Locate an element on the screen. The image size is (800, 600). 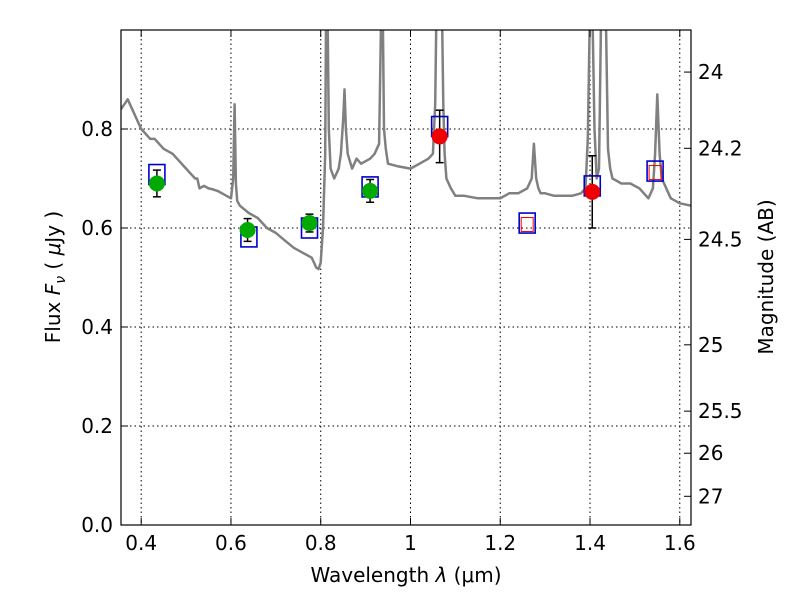
y-tick-label: 0.0 is located at coordinates (97, 525).